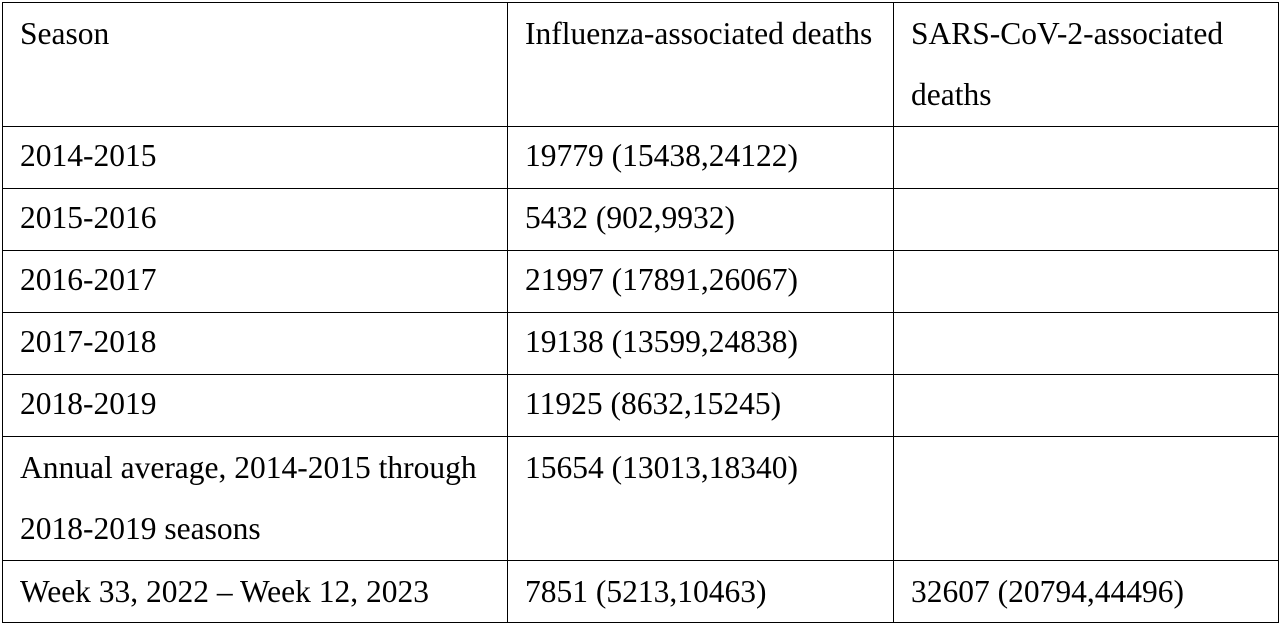 The width and height of the screenshot is (1280, 631). Describe the element at coordinates (700, 64) in the screenshot. I see `header-influenza-deaths: Influenza-associated deaths` at that location.